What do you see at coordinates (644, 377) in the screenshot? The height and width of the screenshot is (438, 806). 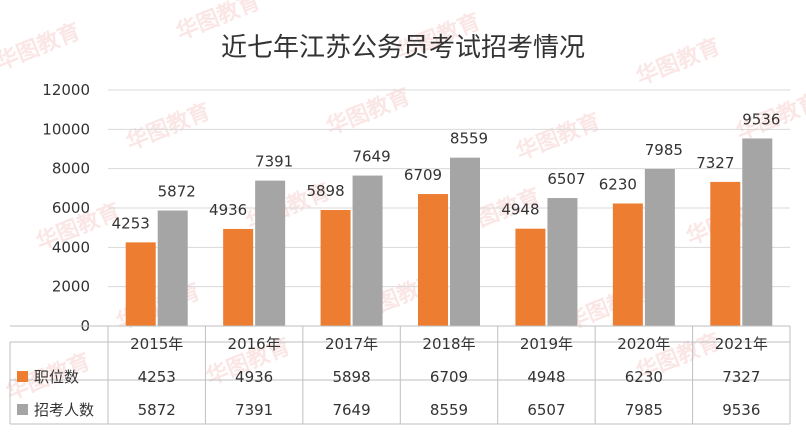 I see `table-cell: 6230` at bounding box center [644, 377].